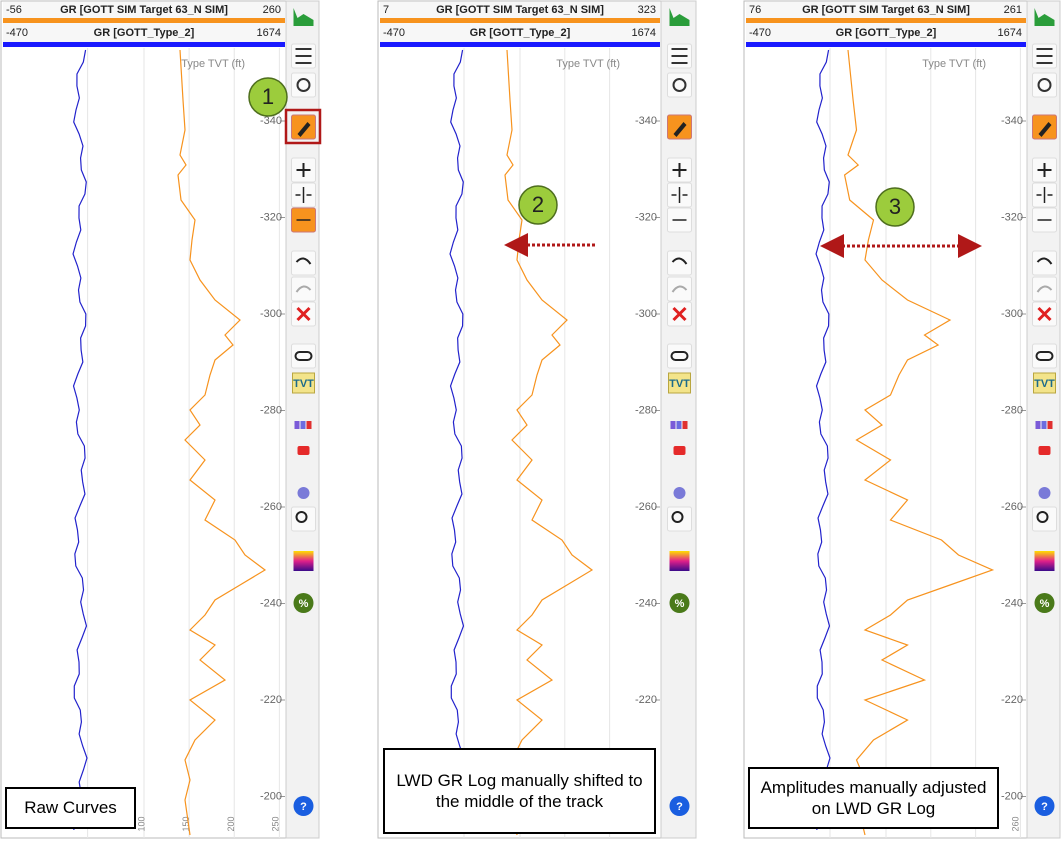  What do you see at coordinates (520, 33) in the screenshot?
I see `curve-name: GR [GOTT_Type_2]` at bounding box center [520, 33].